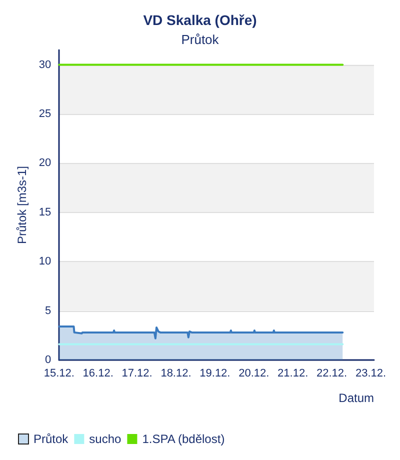 The height and width of the screenshot is (460, 400). What do you see at coordinates (48, 310) in the screenshot?
I see `y-tick-label: 5` at bounding box center [48, 310].